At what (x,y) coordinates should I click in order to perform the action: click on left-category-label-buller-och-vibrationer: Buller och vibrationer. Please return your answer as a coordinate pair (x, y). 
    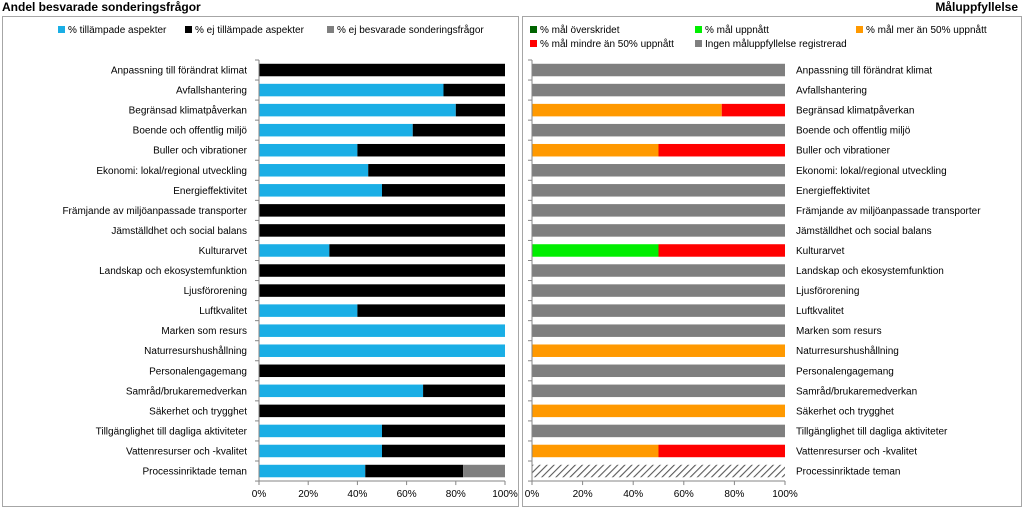
    Looking at the image, I should click on (200, 151).